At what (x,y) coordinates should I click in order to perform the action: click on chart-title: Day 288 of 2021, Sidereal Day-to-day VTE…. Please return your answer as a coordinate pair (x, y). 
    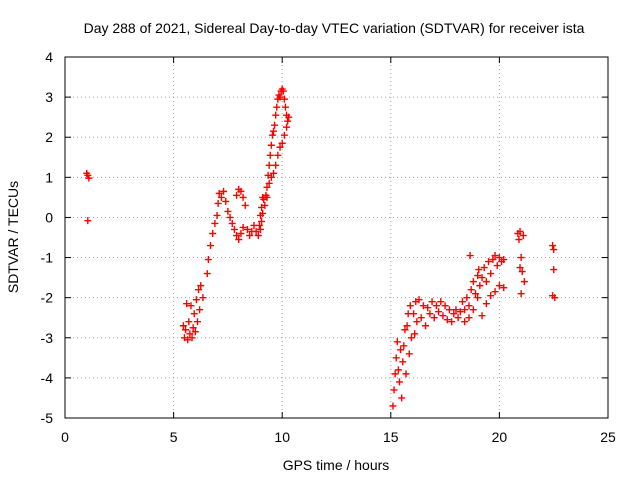
    Looking at the image, I should click on (334, 28).